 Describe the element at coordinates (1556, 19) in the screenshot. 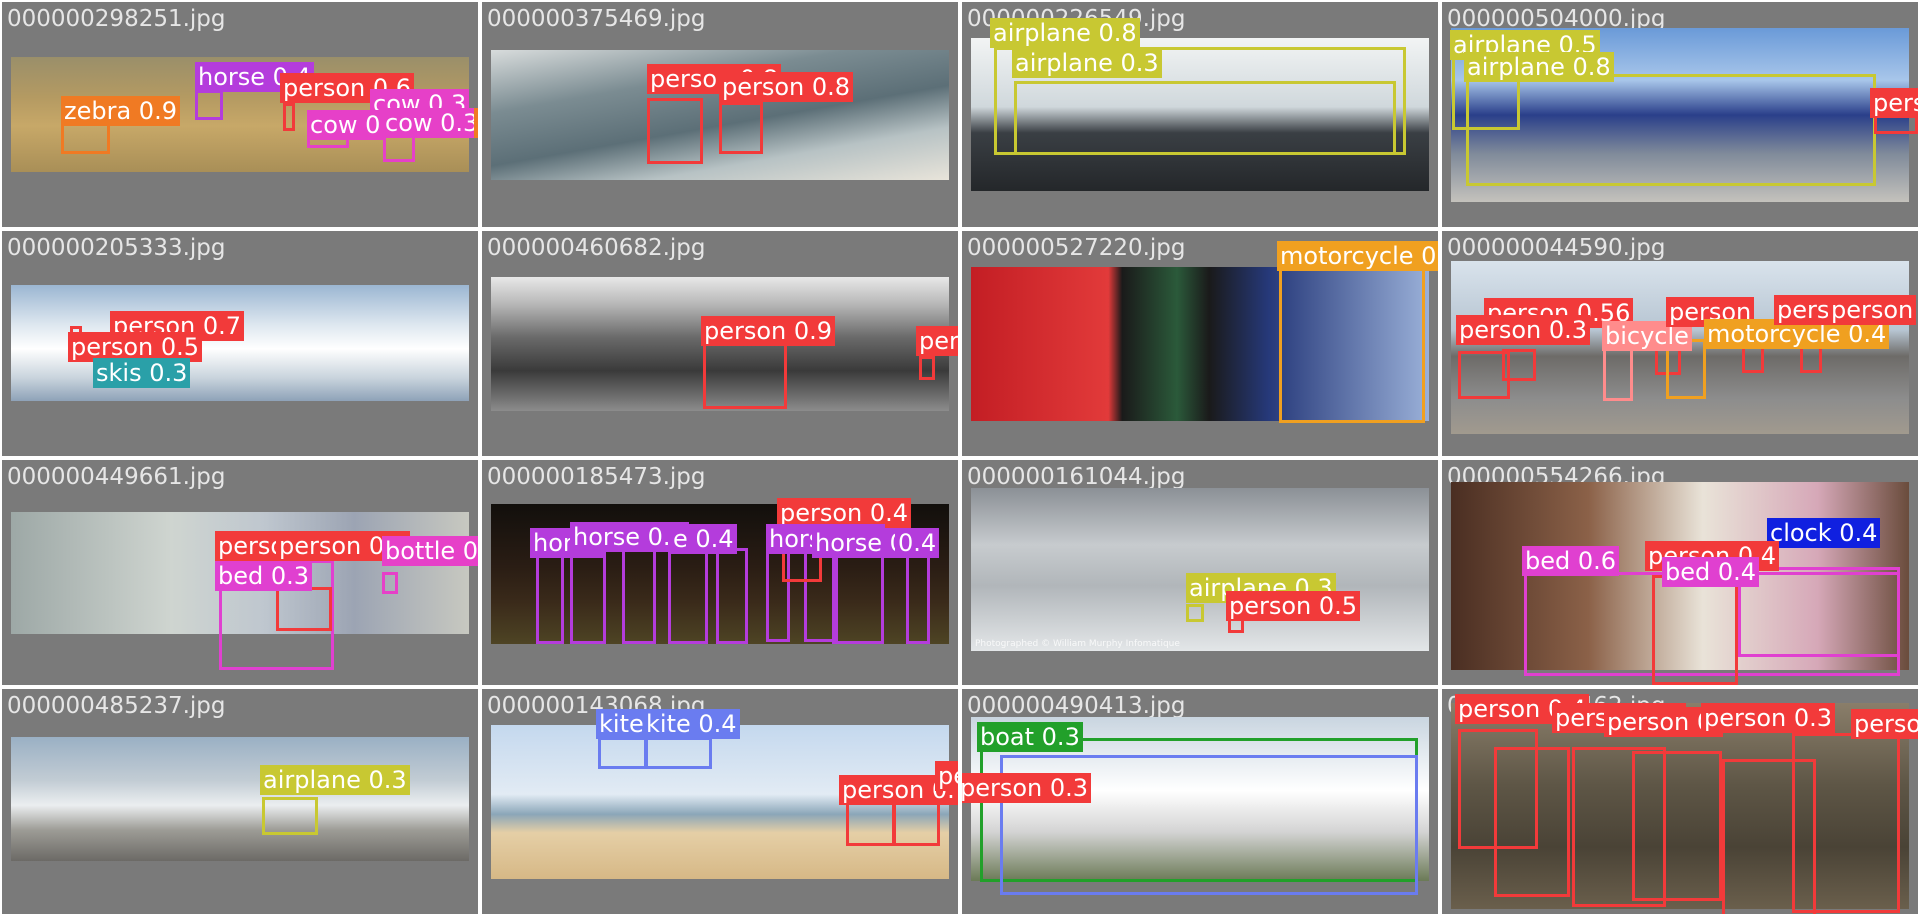

I see `image-filename: 000000504000.jpg` at that location.